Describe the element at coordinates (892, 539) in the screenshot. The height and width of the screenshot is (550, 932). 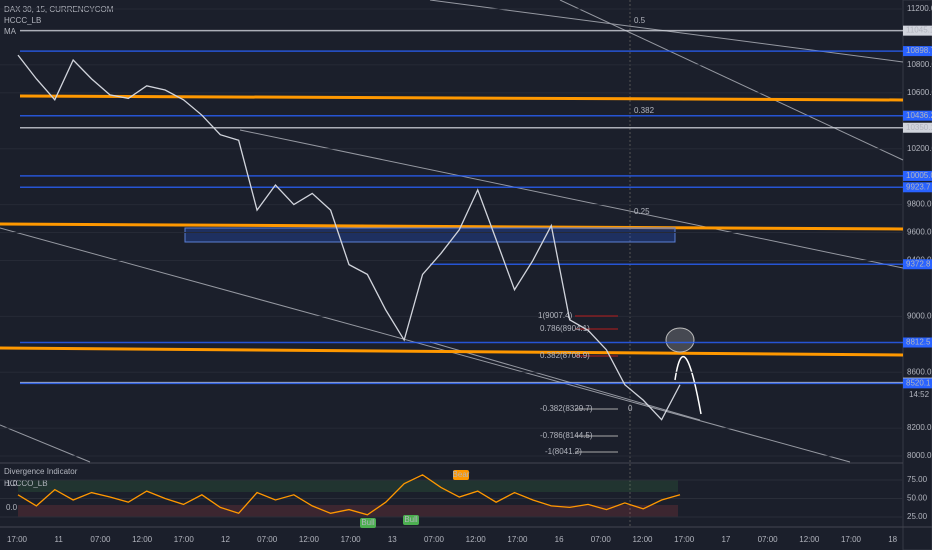
I see `time-label: 18` at that location.